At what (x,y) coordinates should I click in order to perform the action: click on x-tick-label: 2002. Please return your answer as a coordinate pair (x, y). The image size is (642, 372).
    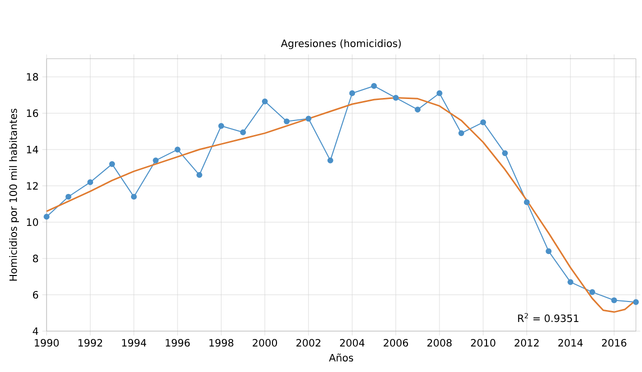
    Looking at the image, I should click on (308, 343).